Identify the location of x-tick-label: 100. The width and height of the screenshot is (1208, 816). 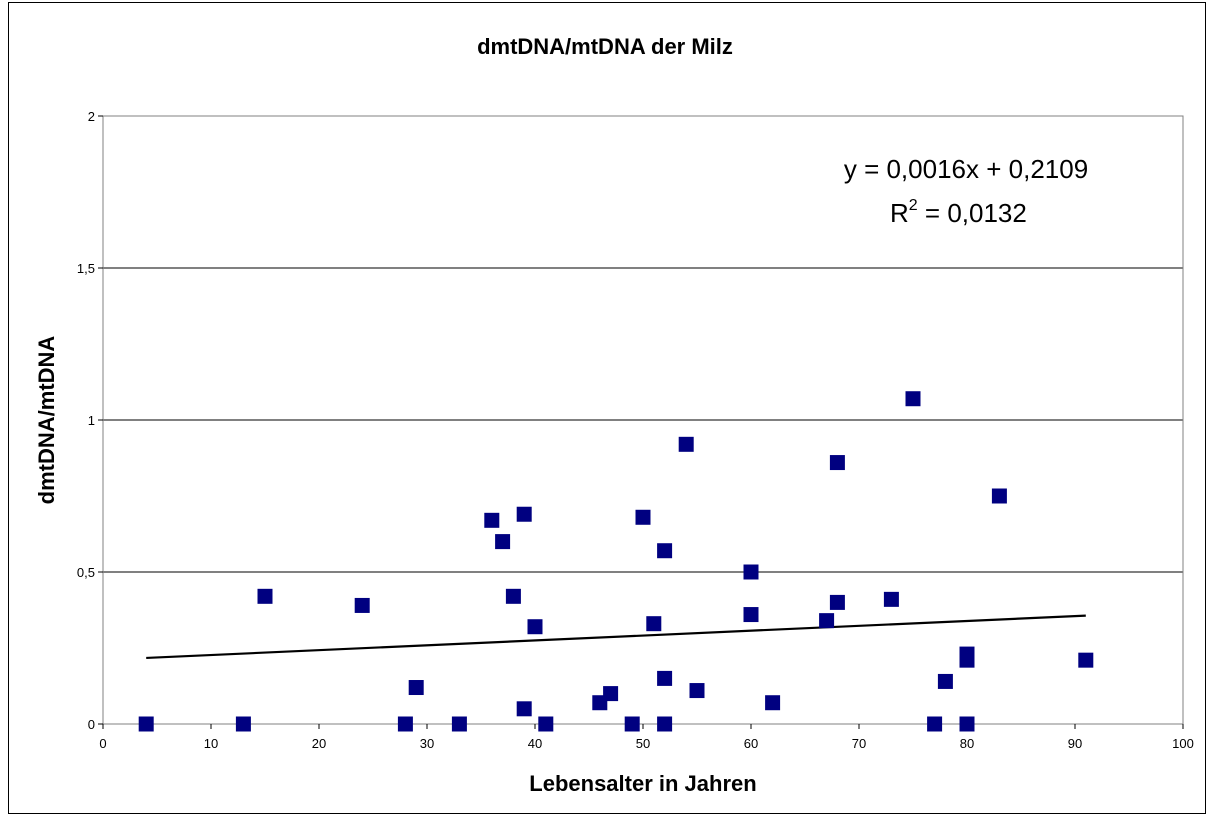
(1183, 743).